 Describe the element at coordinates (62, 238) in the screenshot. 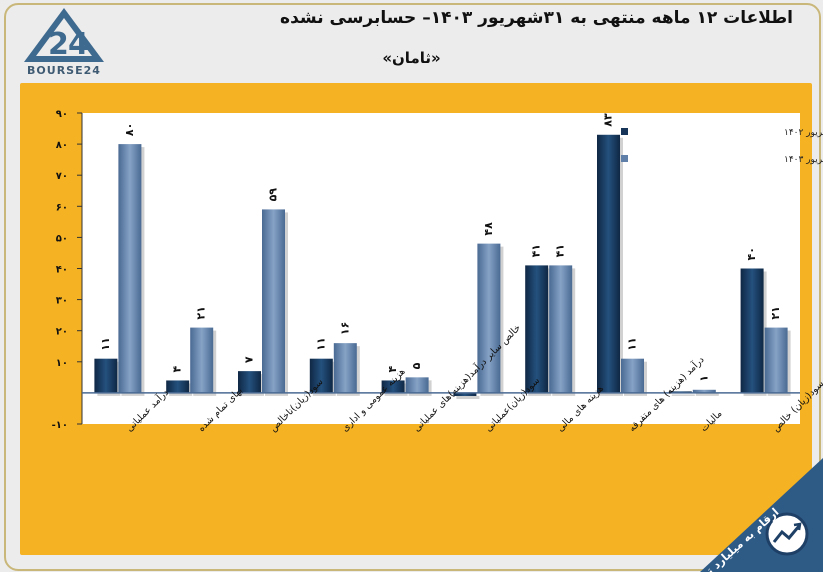

I see `y-tick-label: ۵۰` at that location.